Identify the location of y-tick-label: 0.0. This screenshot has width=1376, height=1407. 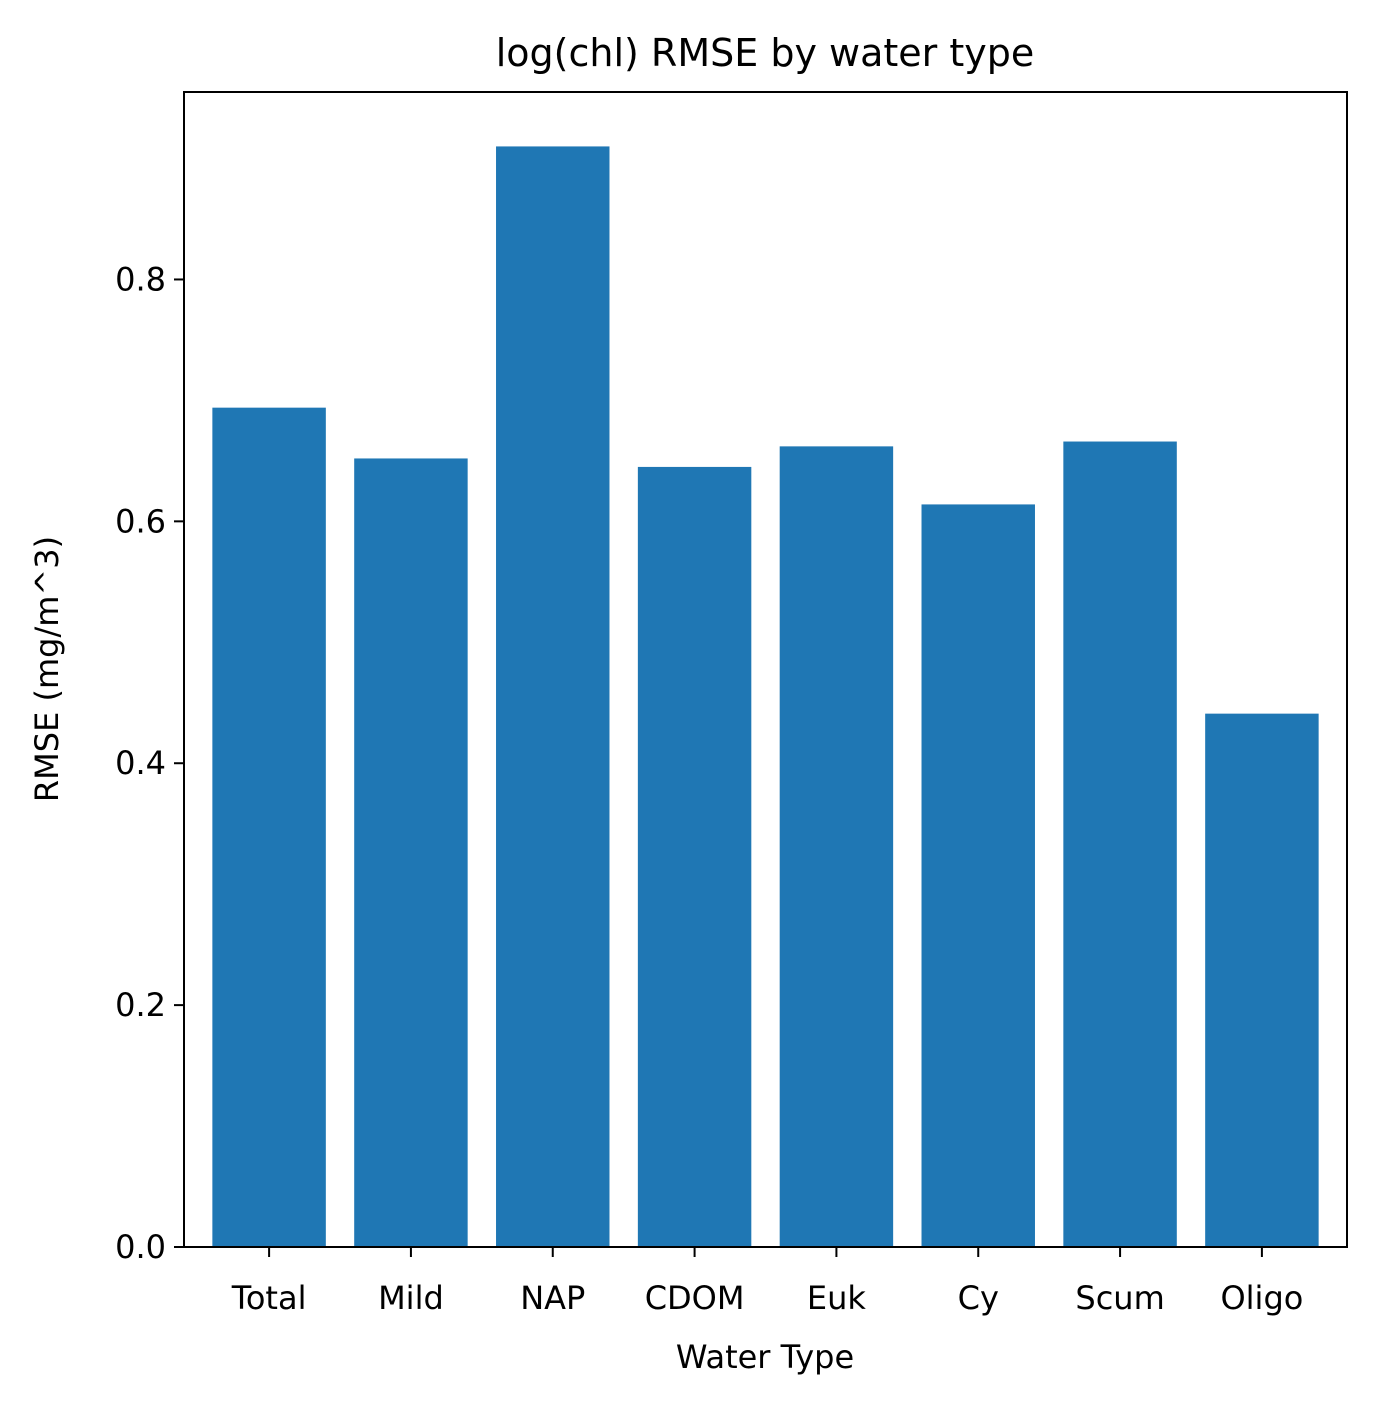
(140, 1247).